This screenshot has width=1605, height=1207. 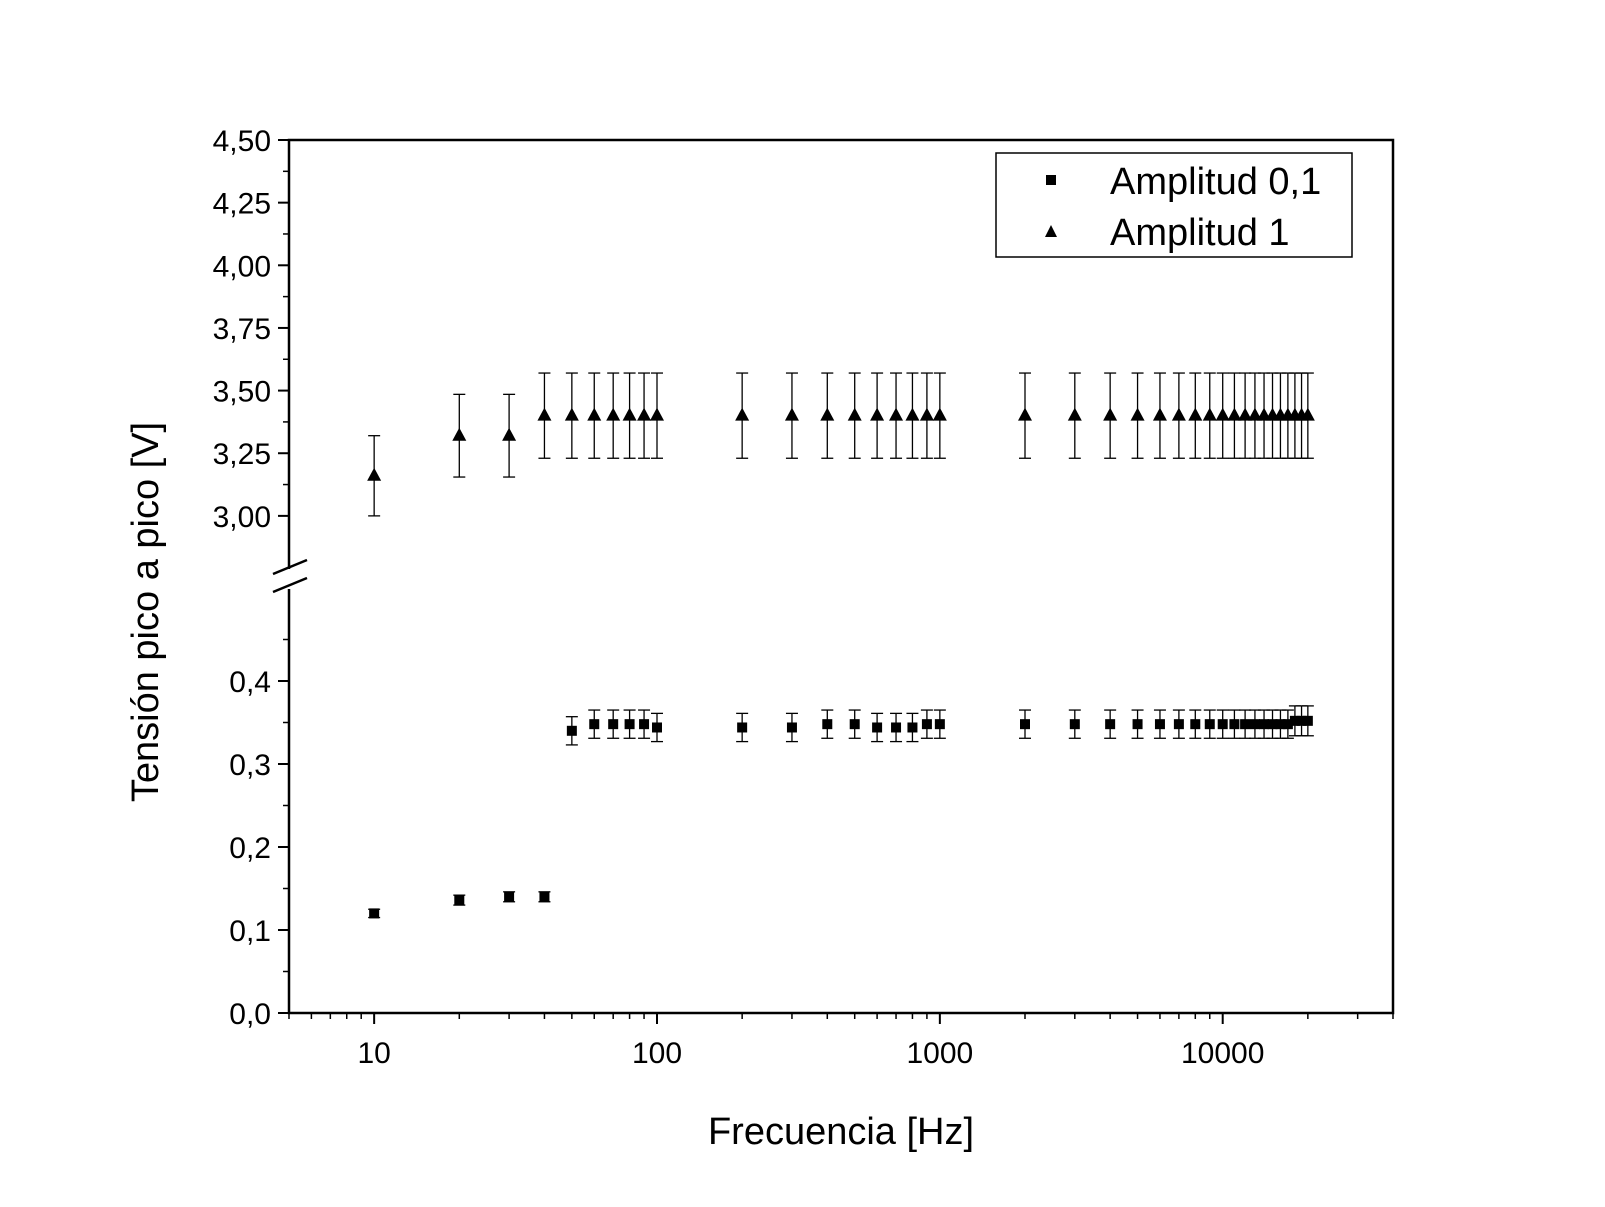 What do you see at coordinates (242, 141) in the screenshot?
I see `y-tick-label: 4,50` at bounding box center [242, 141].